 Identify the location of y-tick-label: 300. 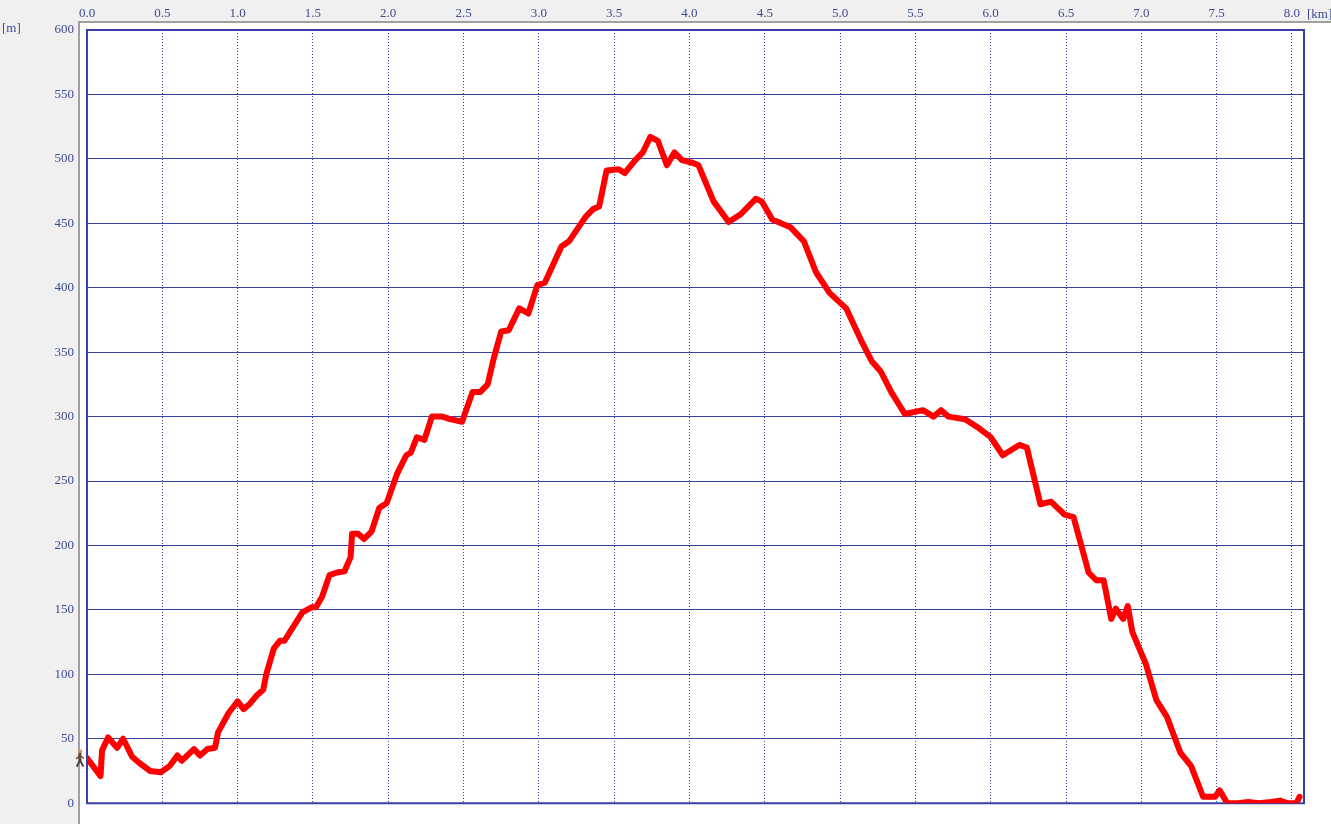
(64, 416).